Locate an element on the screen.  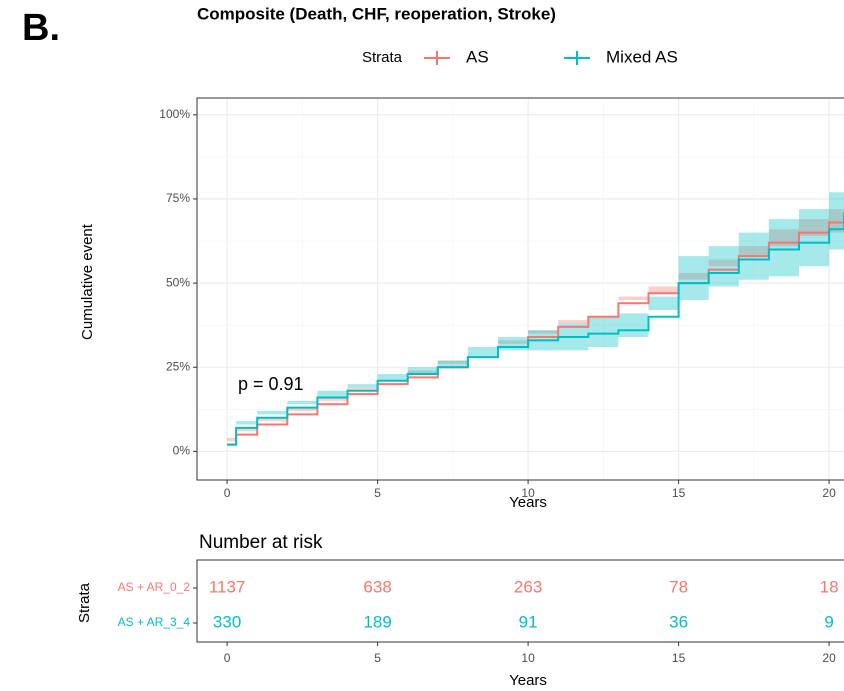
y-tick-label: 100% is located at coordinates (174, 114).